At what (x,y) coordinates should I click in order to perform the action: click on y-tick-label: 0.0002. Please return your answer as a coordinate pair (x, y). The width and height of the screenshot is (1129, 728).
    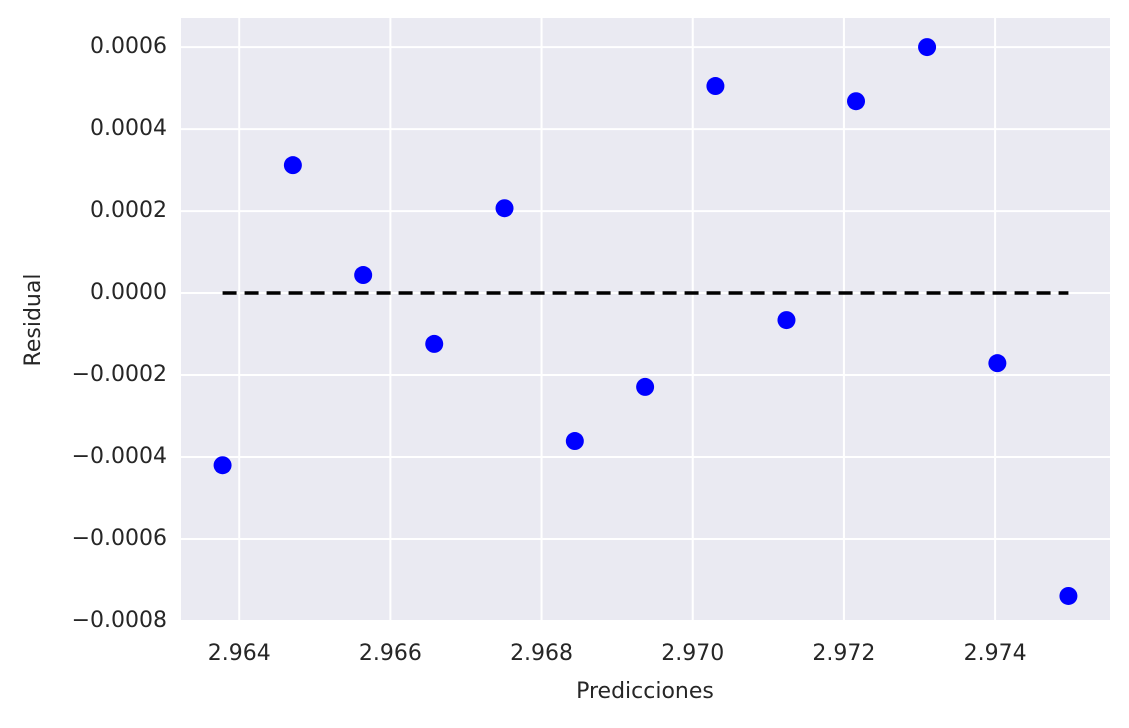
    Looking at the image, I should click on (128, 210).